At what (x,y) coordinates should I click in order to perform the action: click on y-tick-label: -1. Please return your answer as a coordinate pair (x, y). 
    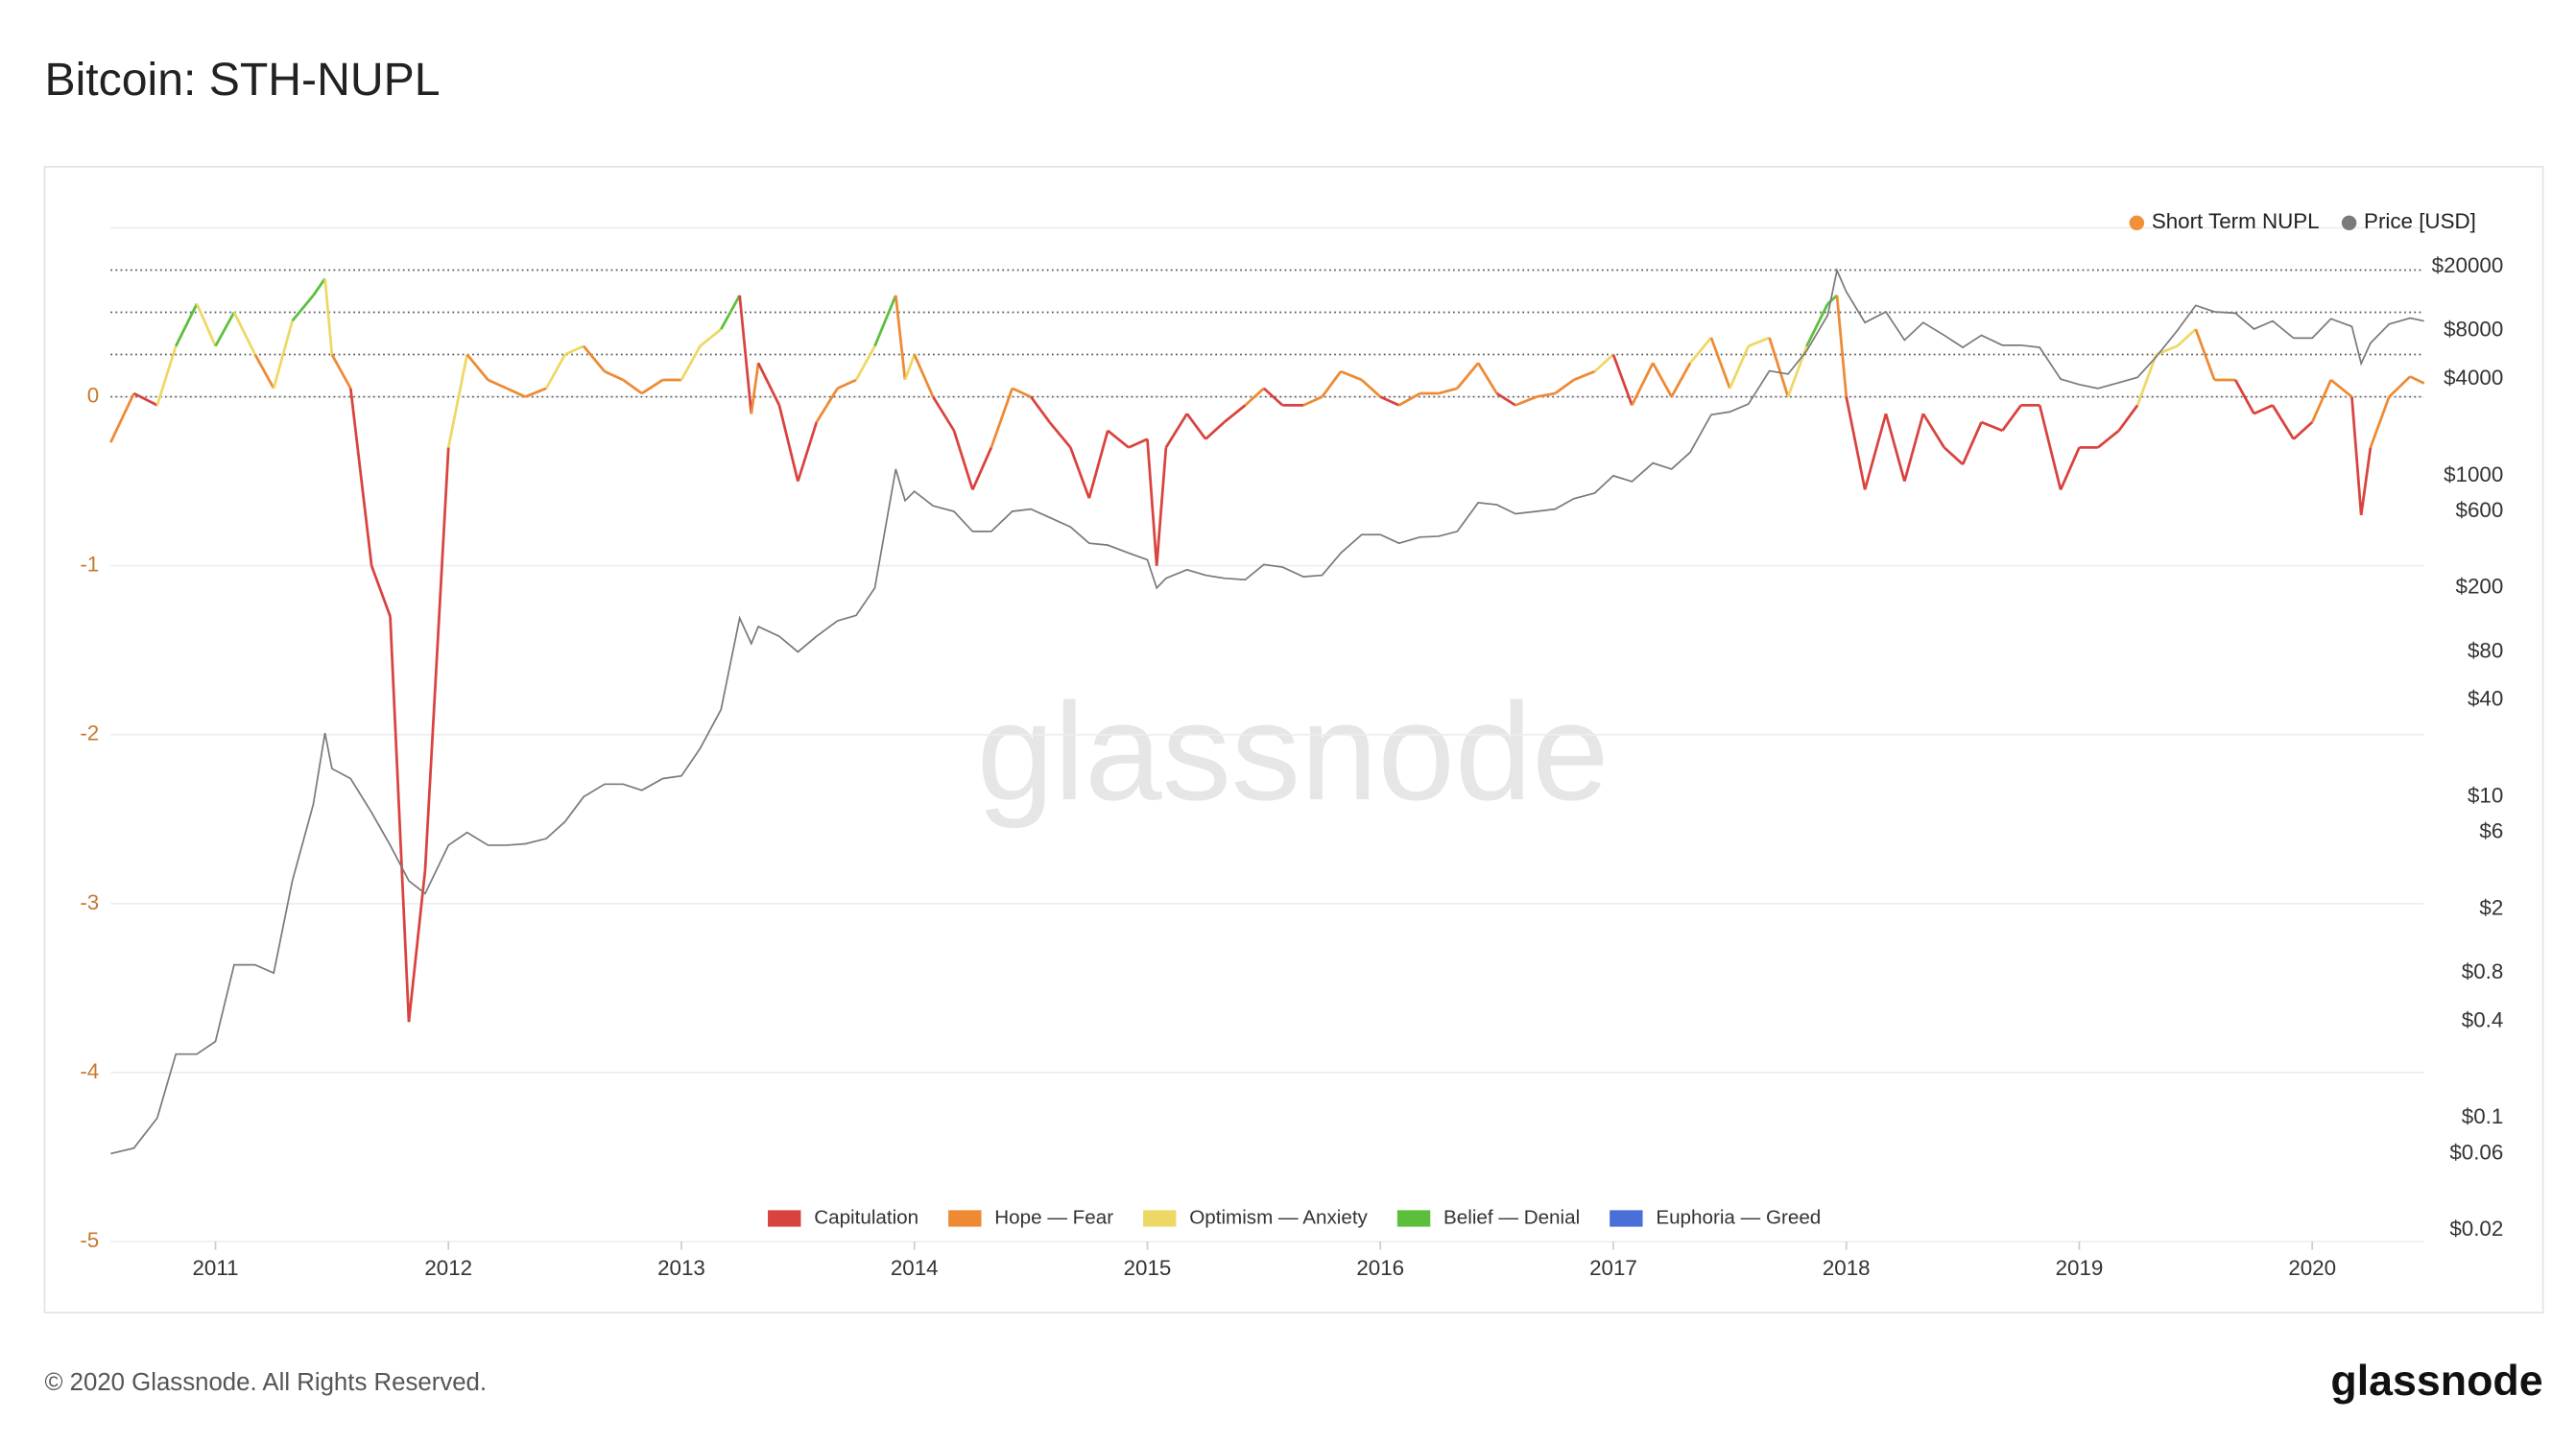
    Looking at the image, I should click on (89, 565).